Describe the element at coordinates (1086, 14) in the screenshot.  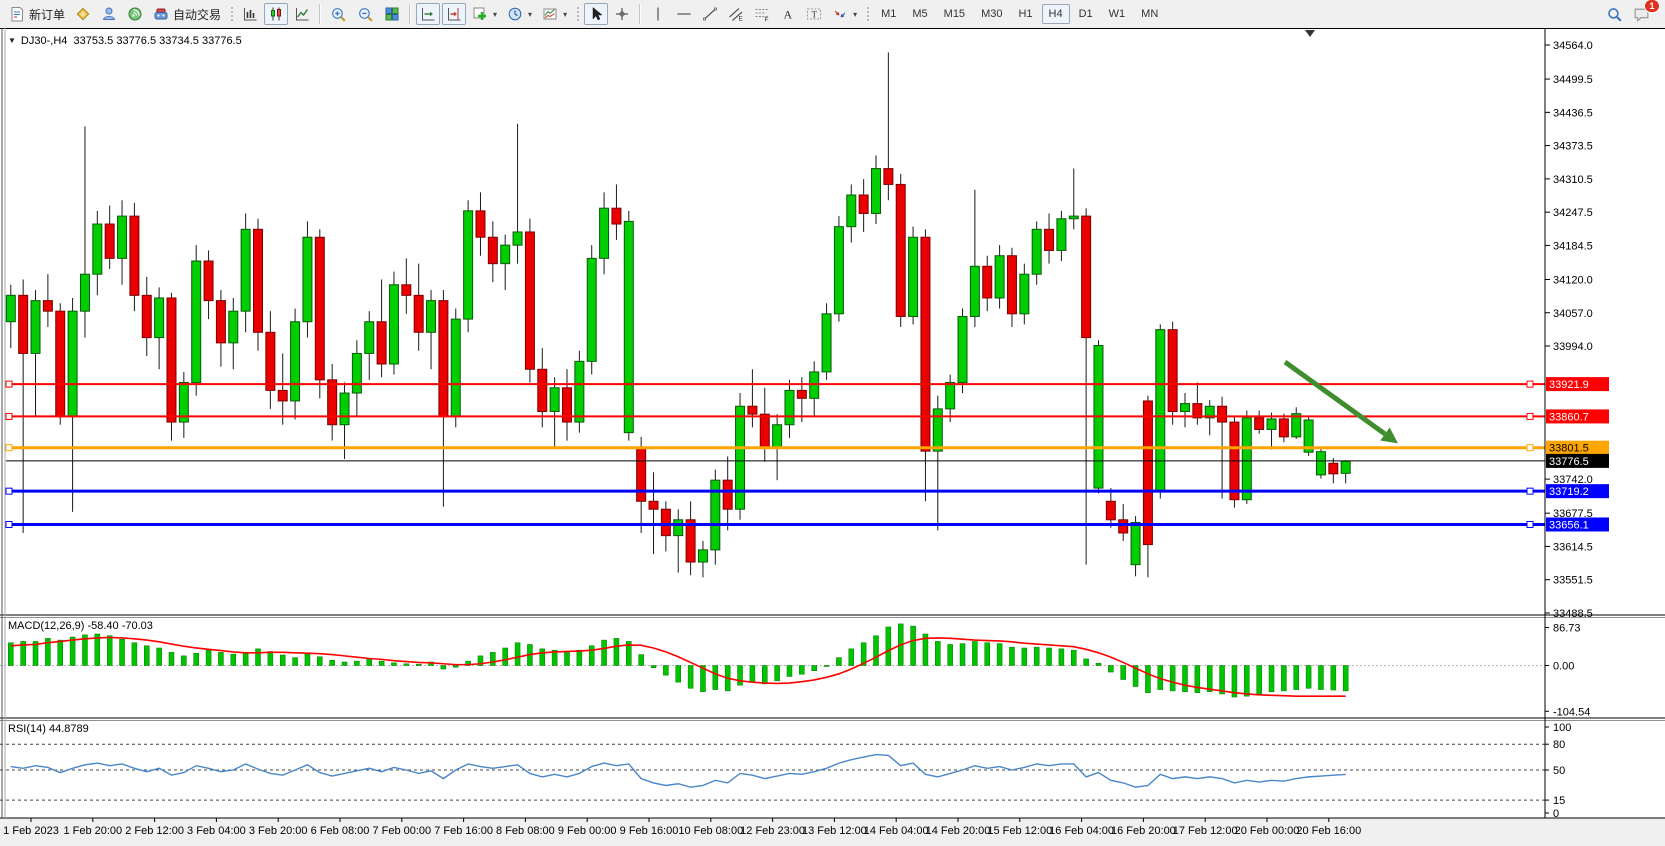
I see `timeframe-button-d1: D1` at that location.